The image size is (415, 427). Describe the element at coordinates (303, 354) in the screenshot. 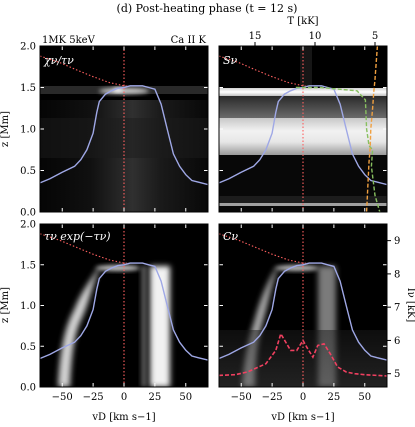

I see `intensity-profile-line` at that location.